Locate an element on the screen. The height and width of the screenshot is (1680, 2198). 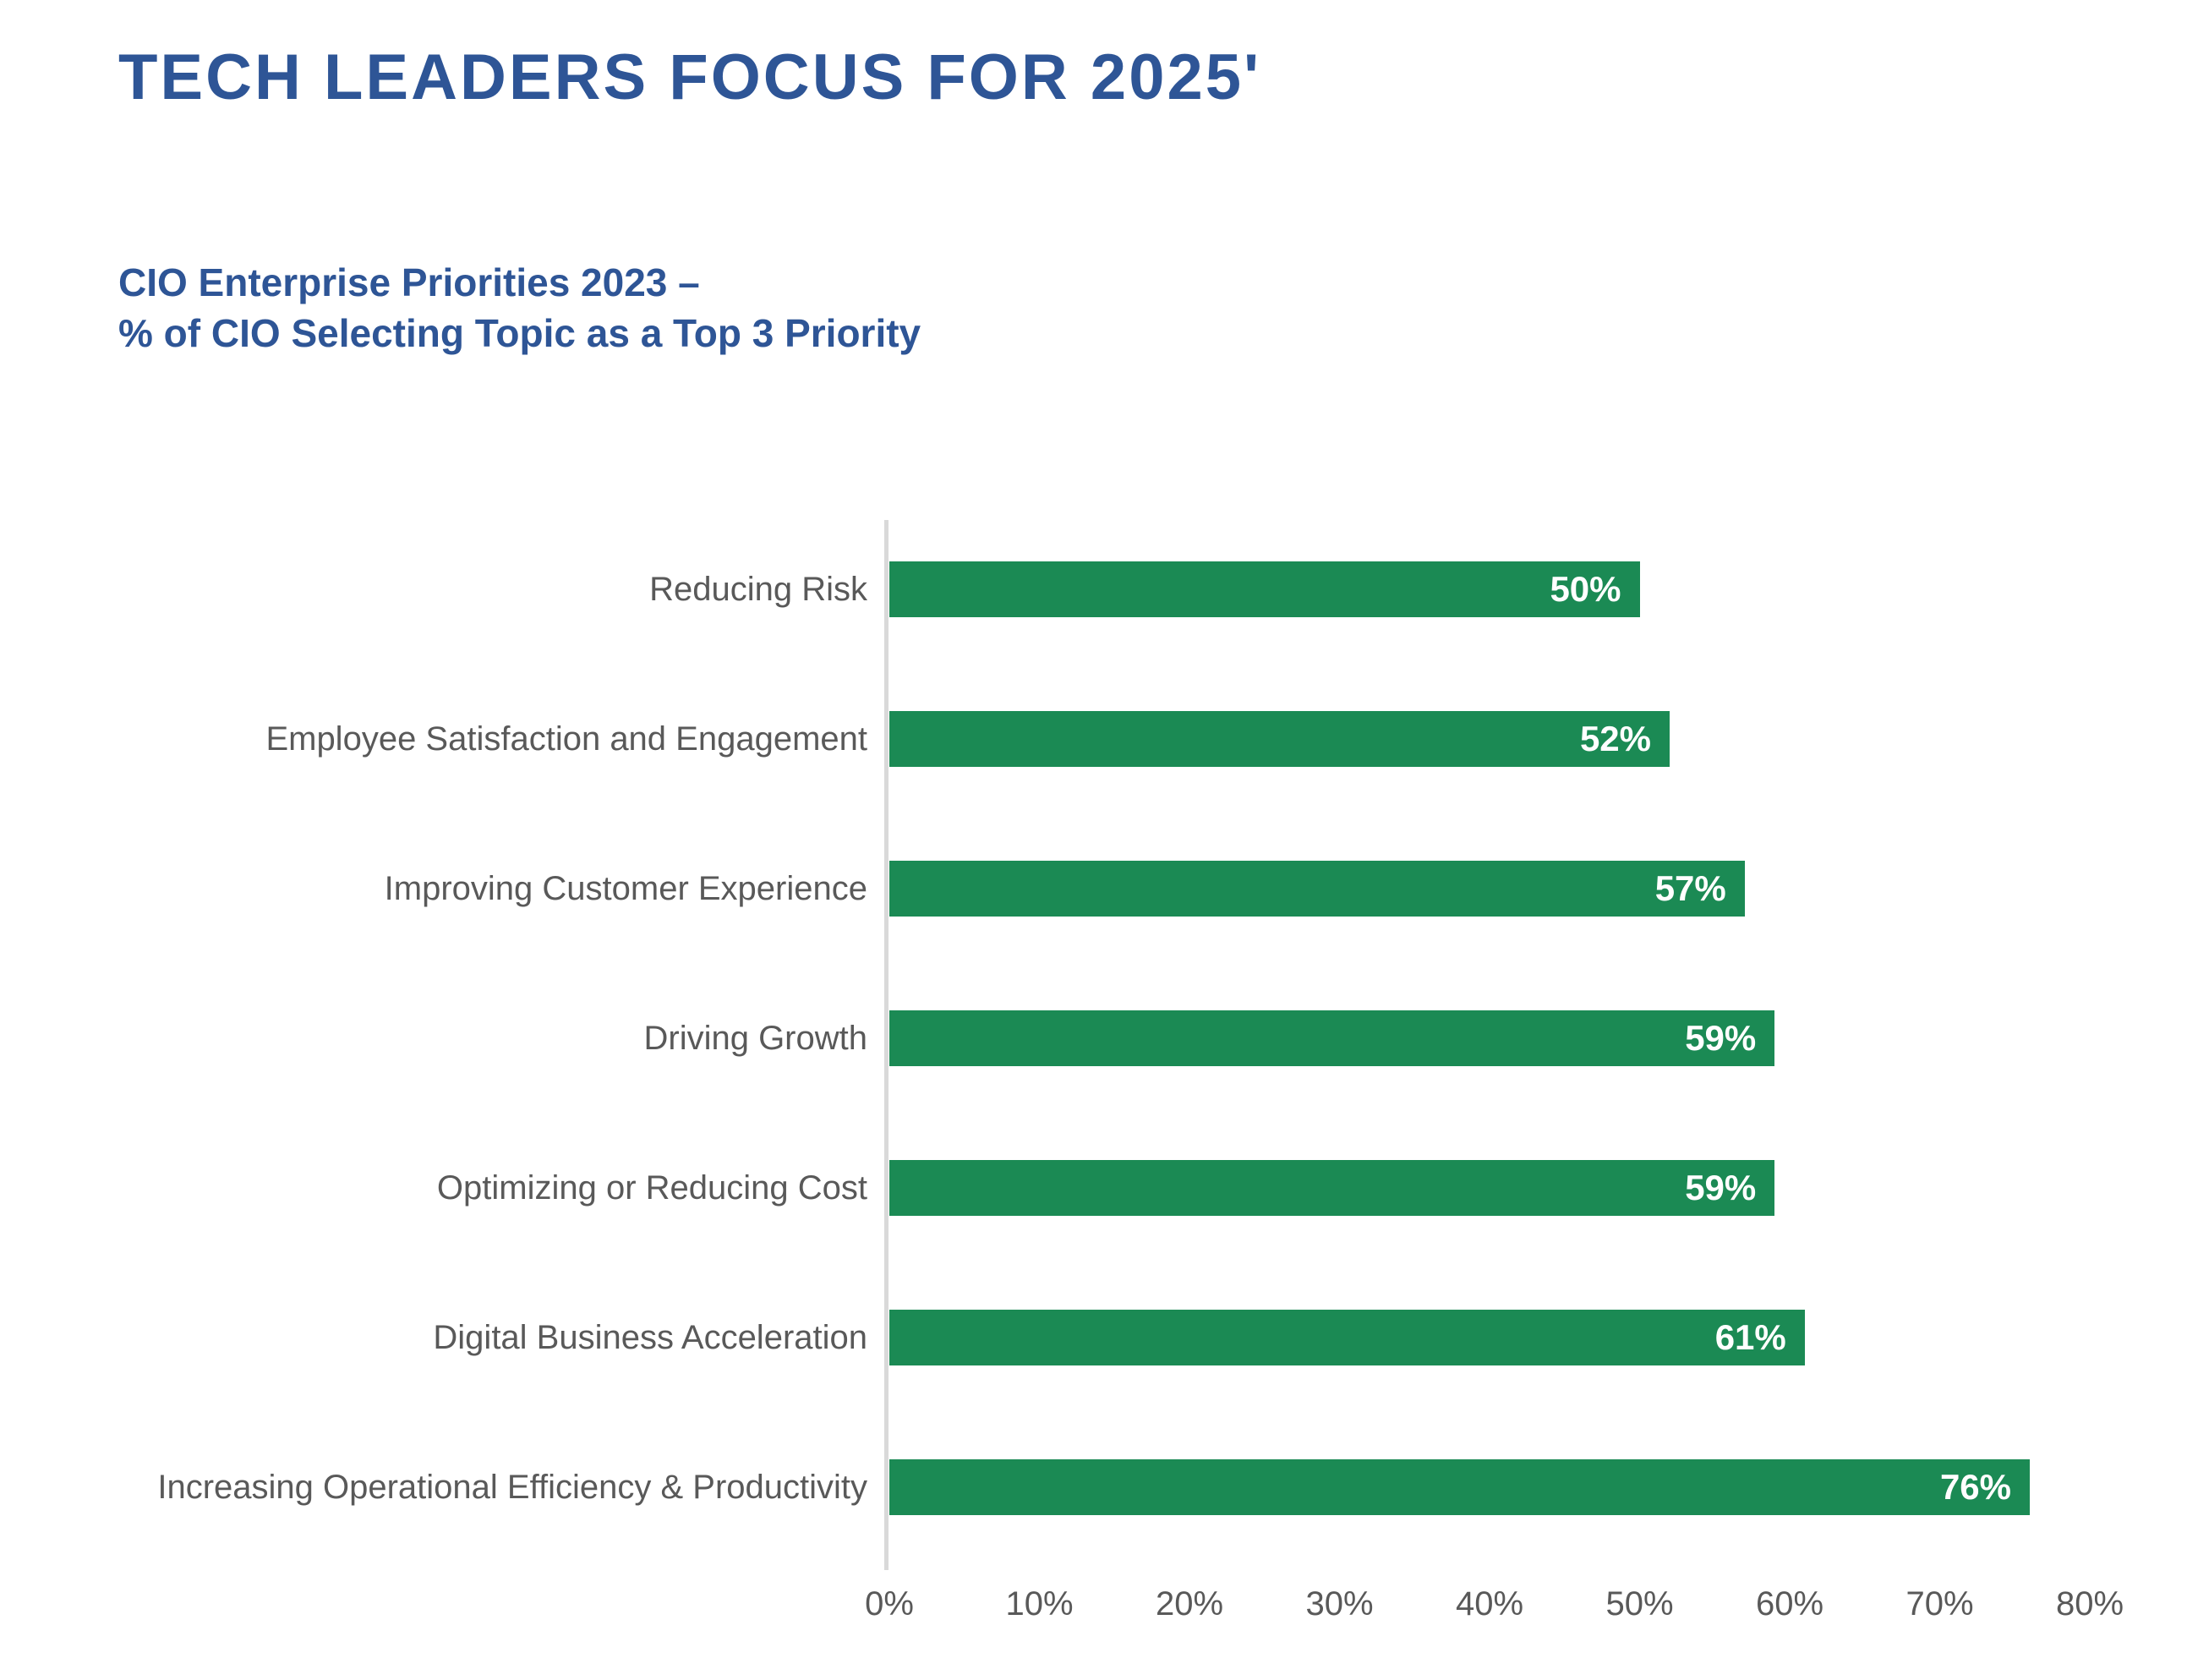
x-axis-tick-label: 70% is located at coordinates (1940, 1604).